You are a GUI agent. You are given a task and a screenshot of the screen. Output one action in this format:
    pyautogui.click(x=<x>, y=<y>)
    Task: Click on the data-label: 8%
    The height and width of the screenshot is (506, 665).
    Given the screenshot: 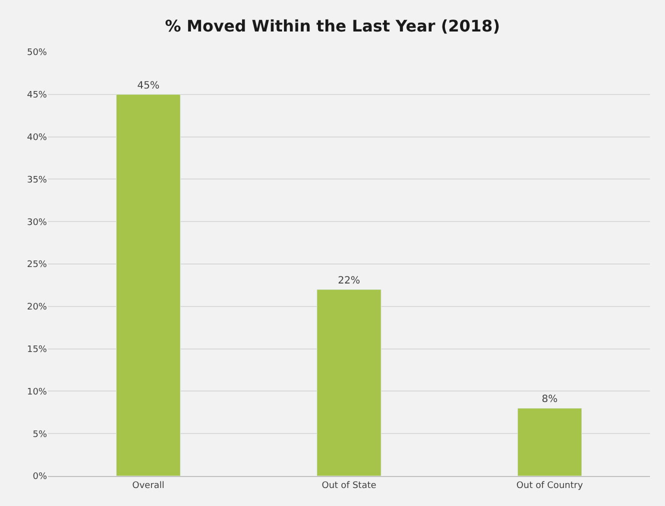 What is the action you would take?
    pyautogui.click(x=550, y=400)
    